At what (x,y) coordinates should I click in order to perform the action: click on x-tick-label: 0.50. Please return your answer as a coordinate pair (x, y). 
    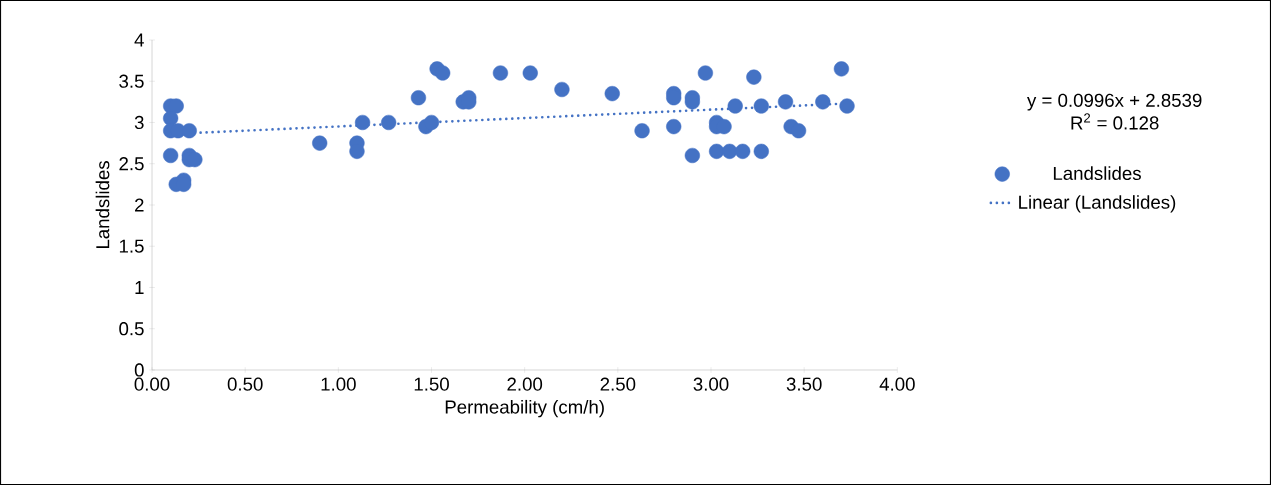
    Looking at the image, I should click on (245, 384).